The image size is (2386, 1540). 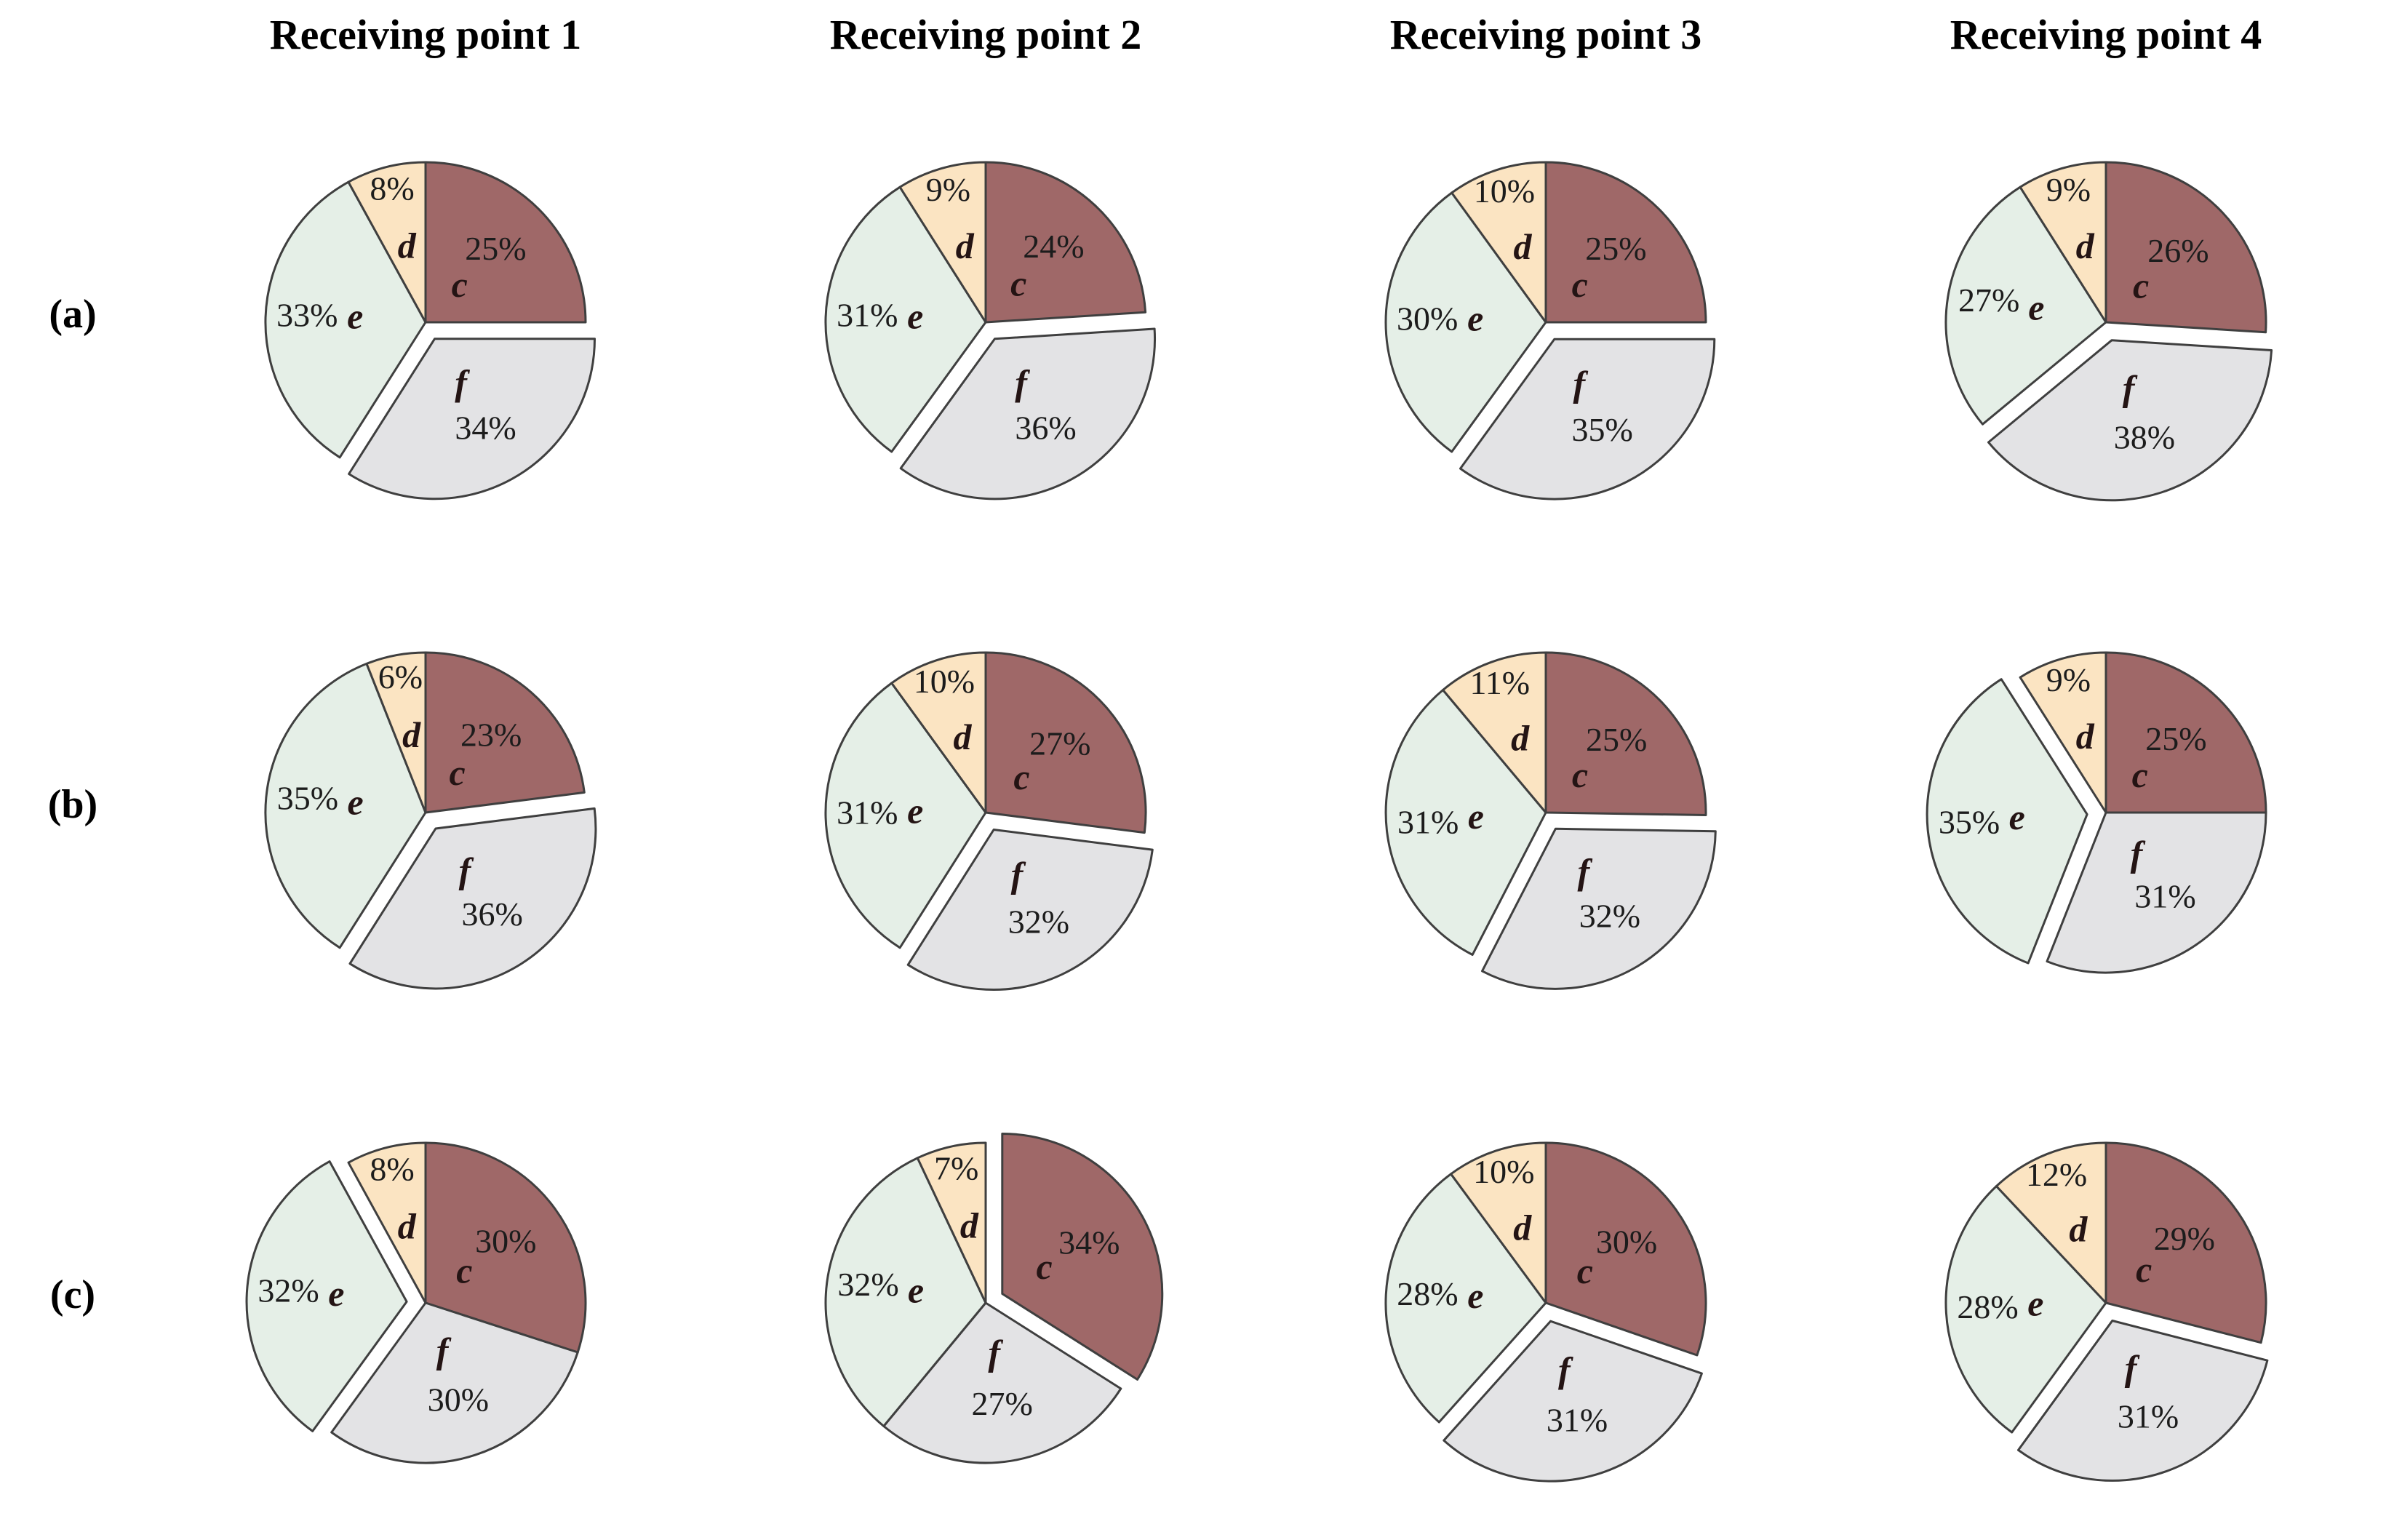 I want to click on slice-percent-label-c: 23%, so click(x=491, y=734).